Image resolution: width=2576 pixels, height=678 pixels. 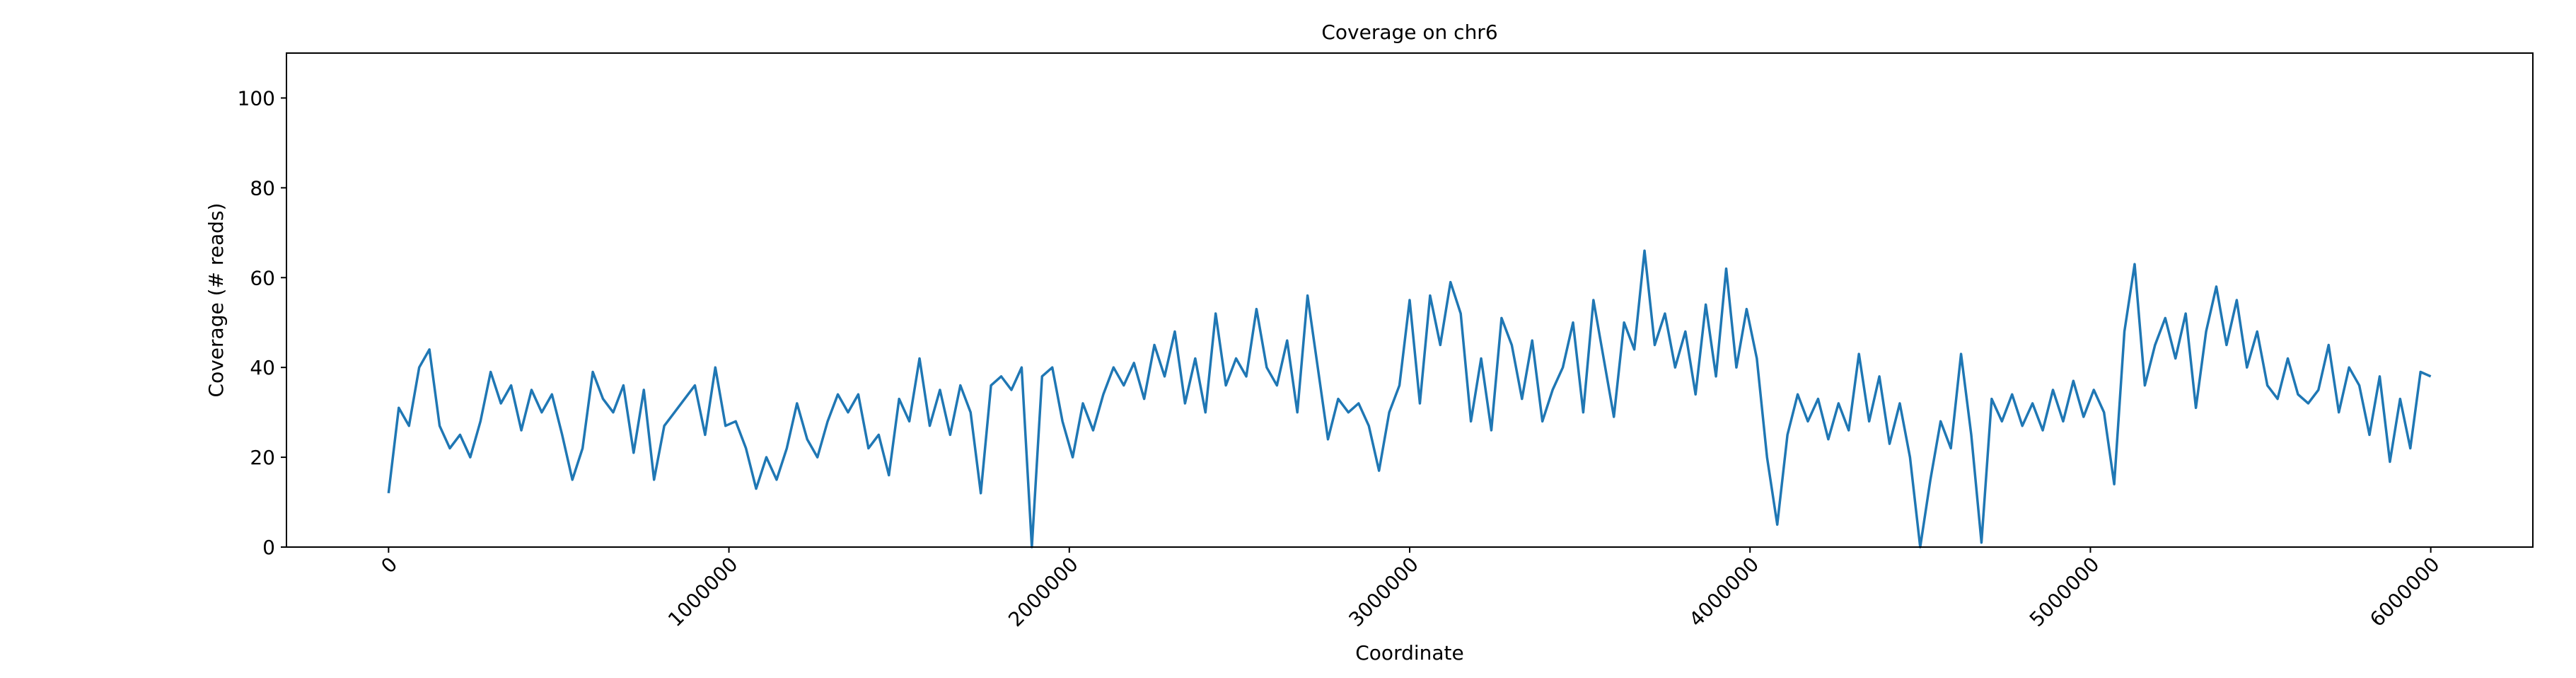 I want to click on y-tick-label: 60, so click(x=262, y=277).